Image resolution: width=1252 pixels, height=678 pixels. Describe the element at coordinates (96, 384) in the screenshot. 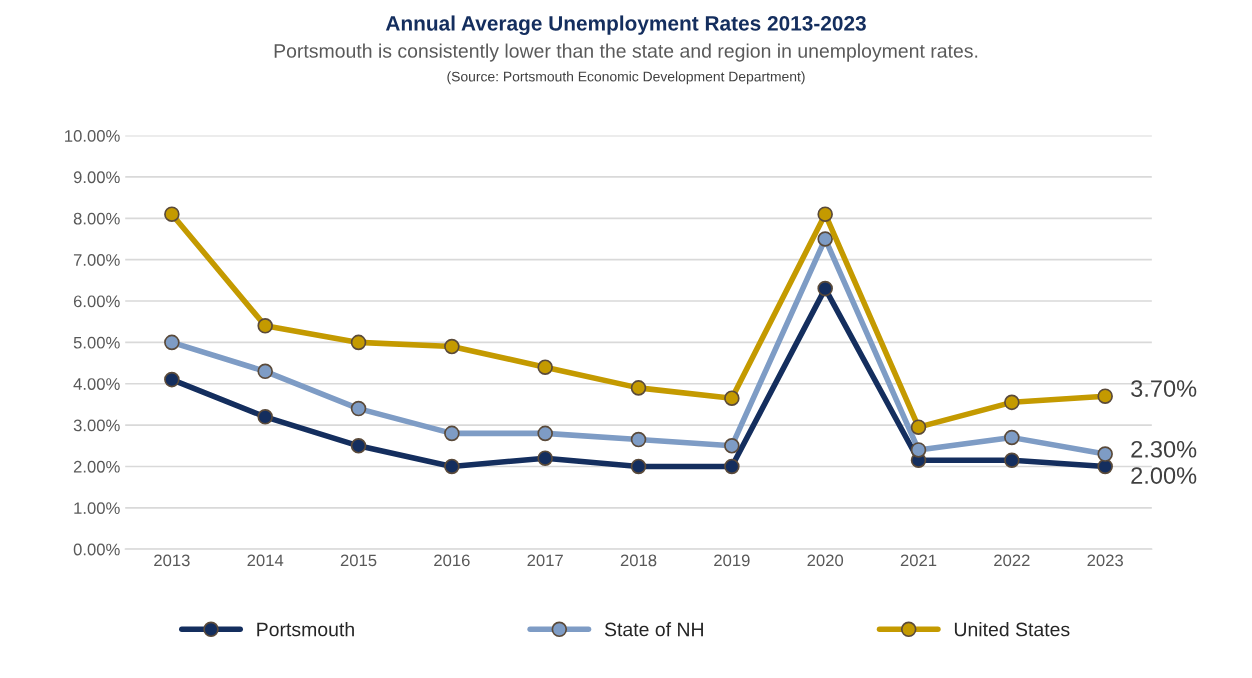

I see `y-tick-label: 4.00%` at that location.